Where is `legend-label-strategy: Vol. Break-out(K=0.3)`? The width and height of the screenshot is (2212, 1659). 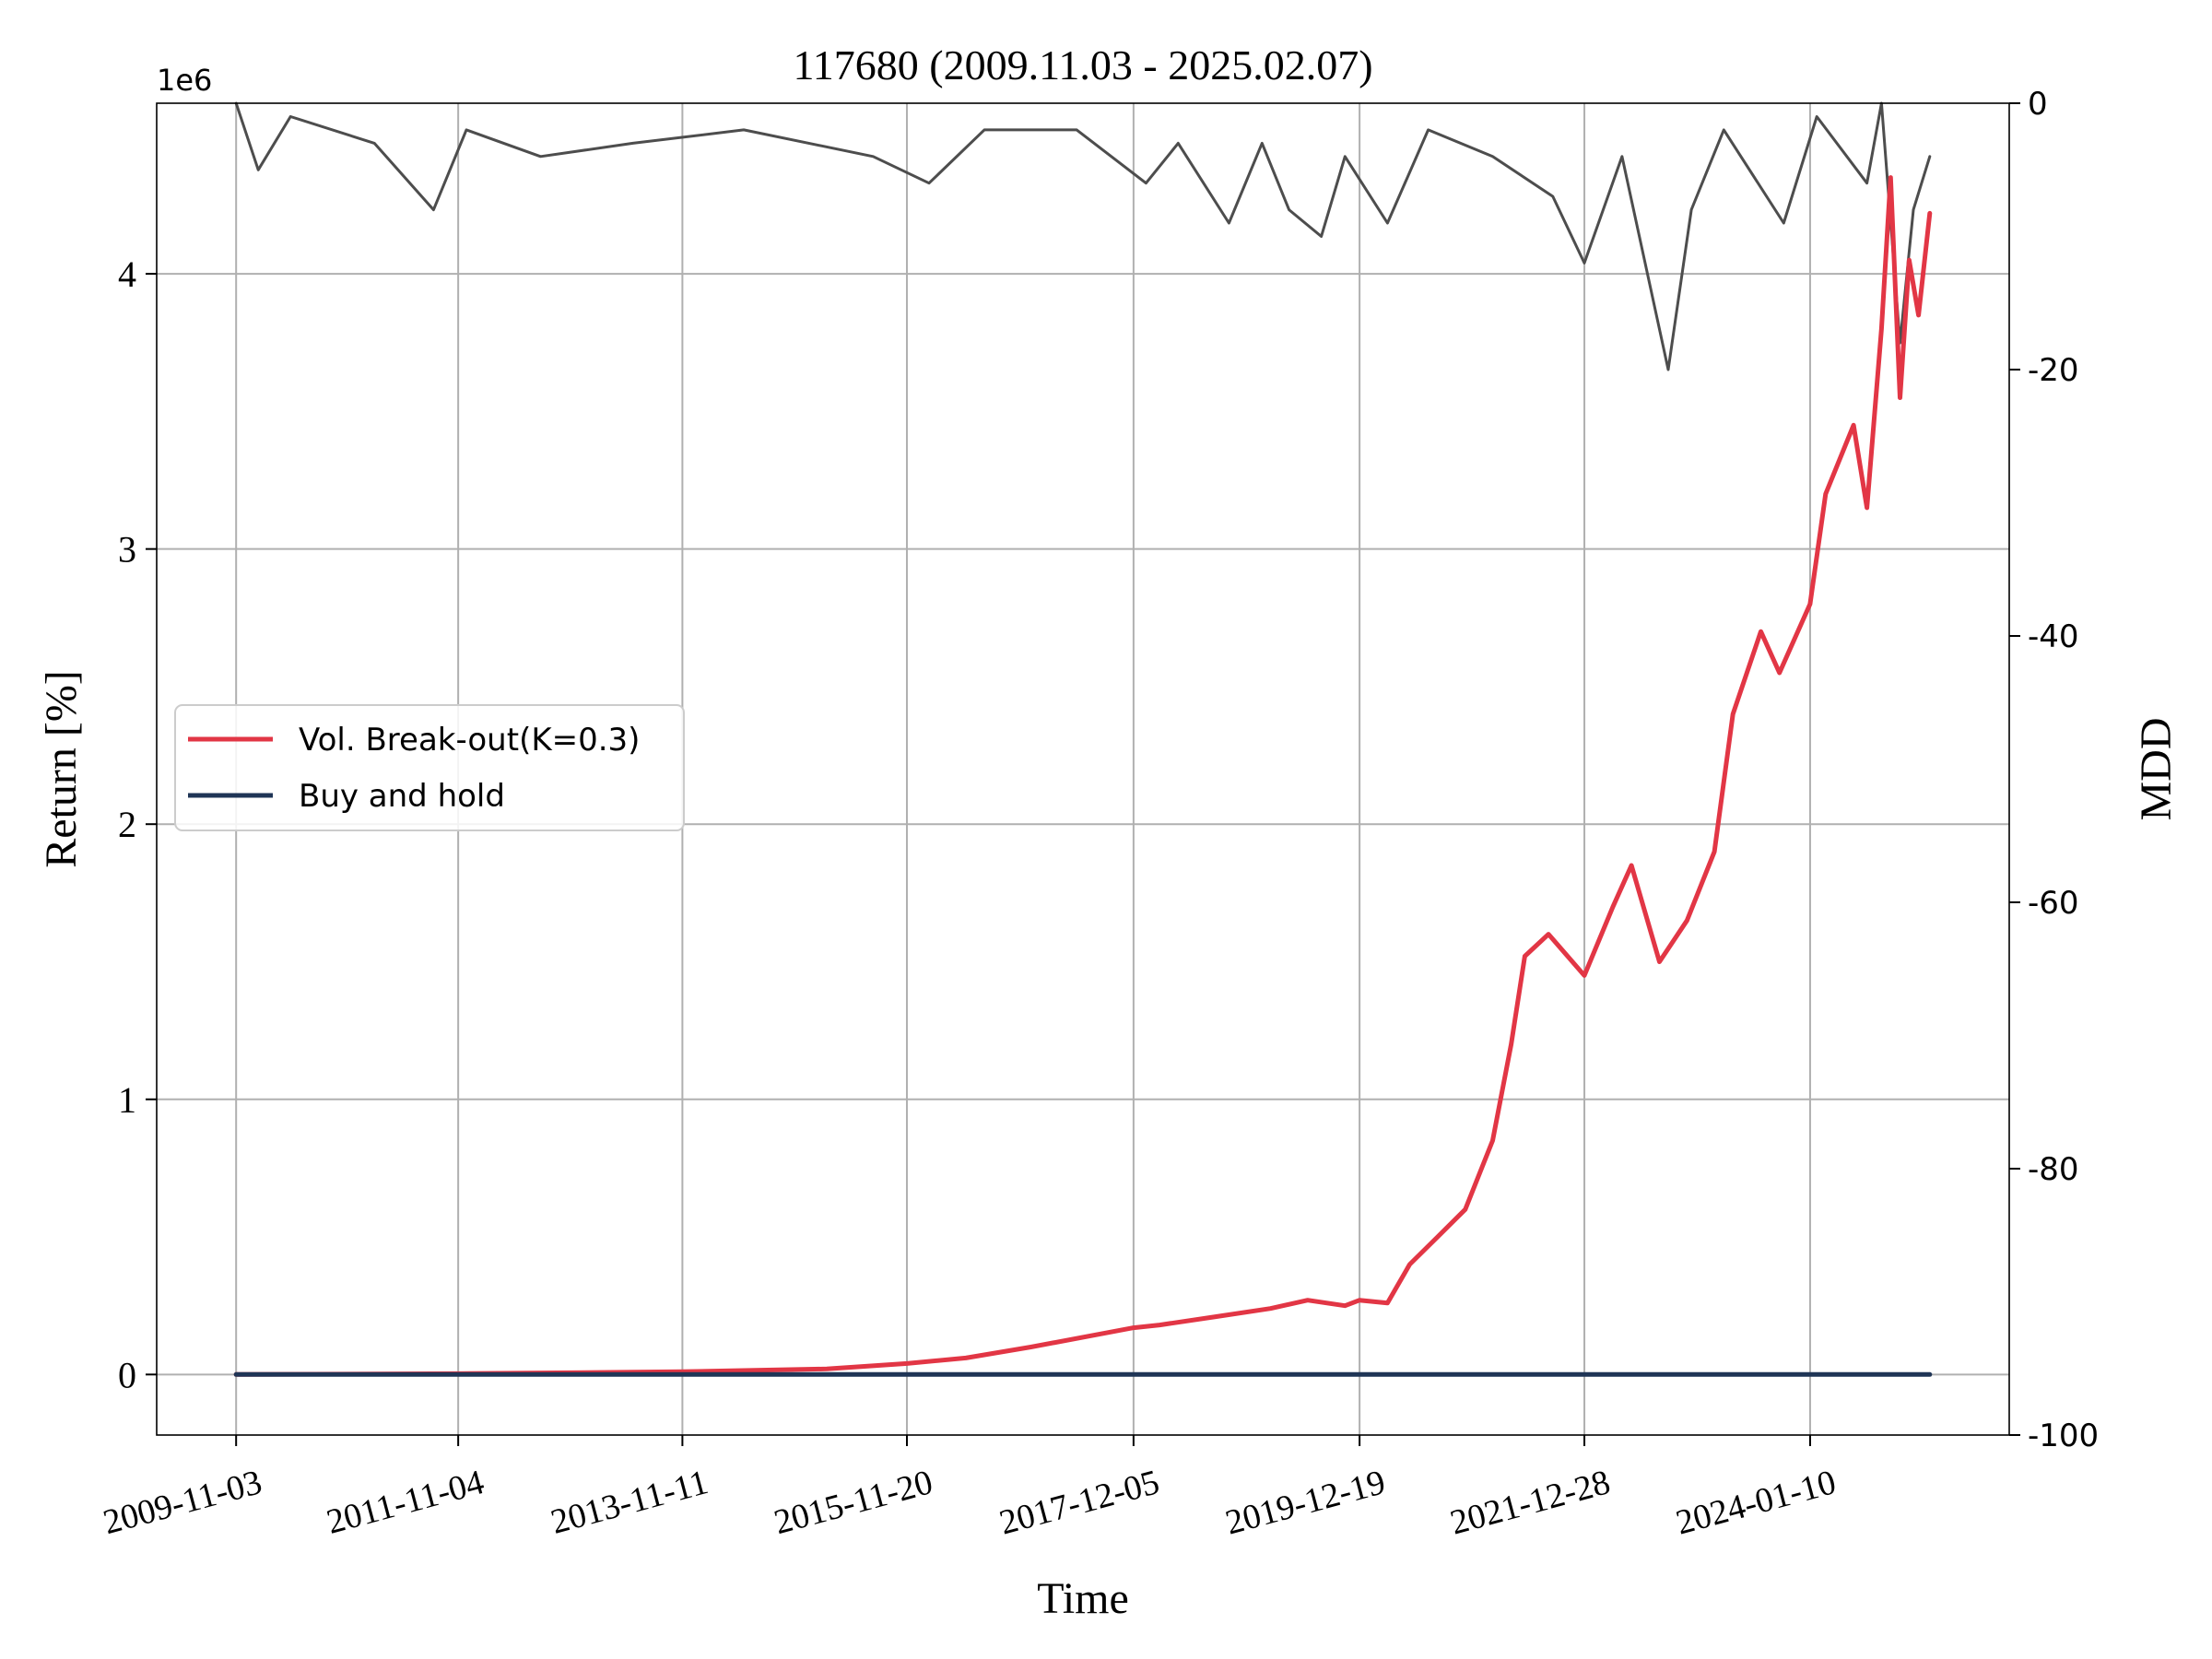 legend-label-strategy: Vol. Break-out(K=0.3) is located at coordinates (469, 740).